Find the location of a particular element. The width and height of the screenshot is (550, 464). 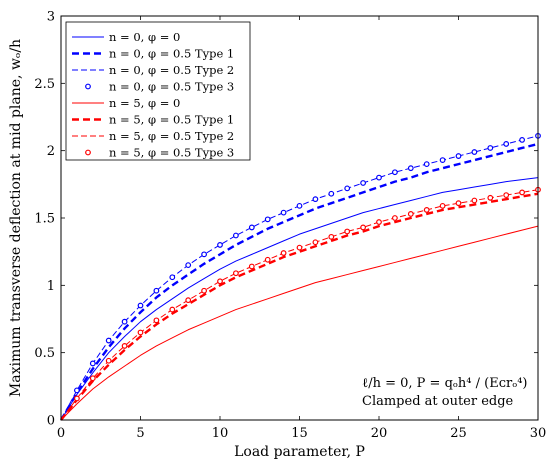

legend-item: n = 5, φ = 0.5 Type 1 is located at coordinates (153, 120).